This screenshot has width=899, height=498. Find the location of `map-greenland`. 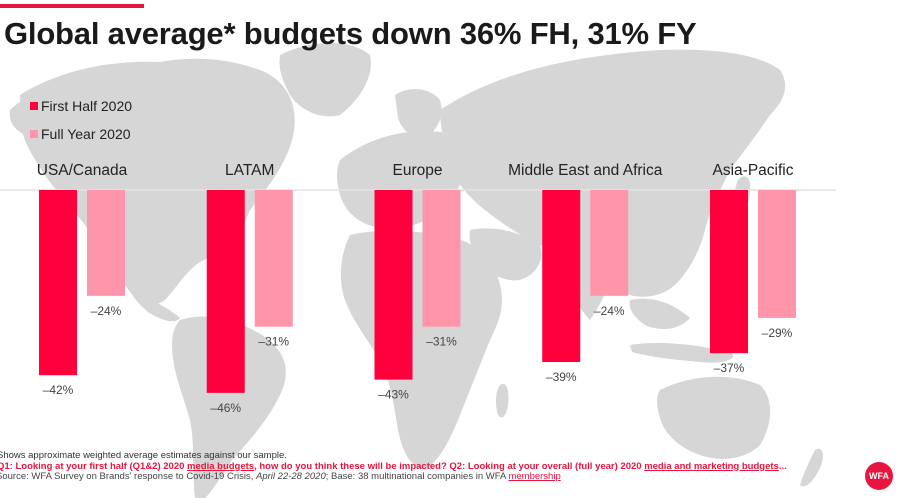

map-greenland is located at coordinates (325, 79).